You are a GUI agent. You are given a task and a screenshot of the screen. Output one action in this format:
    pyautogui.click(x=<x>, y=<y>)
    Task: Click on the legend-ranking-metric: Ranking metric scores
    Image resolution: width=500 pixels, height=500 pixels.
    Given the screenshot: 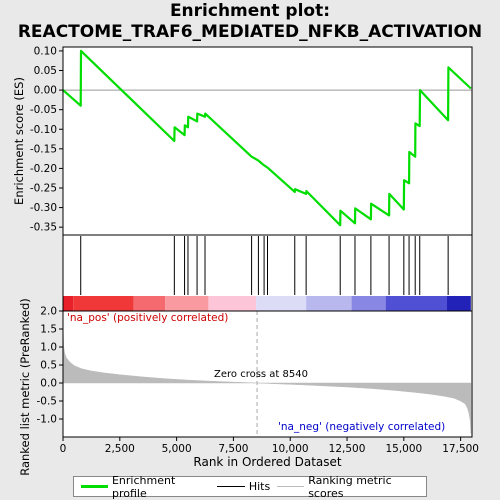 What is the action you would take?
    pyautogui.click(x=351, y=487)
    